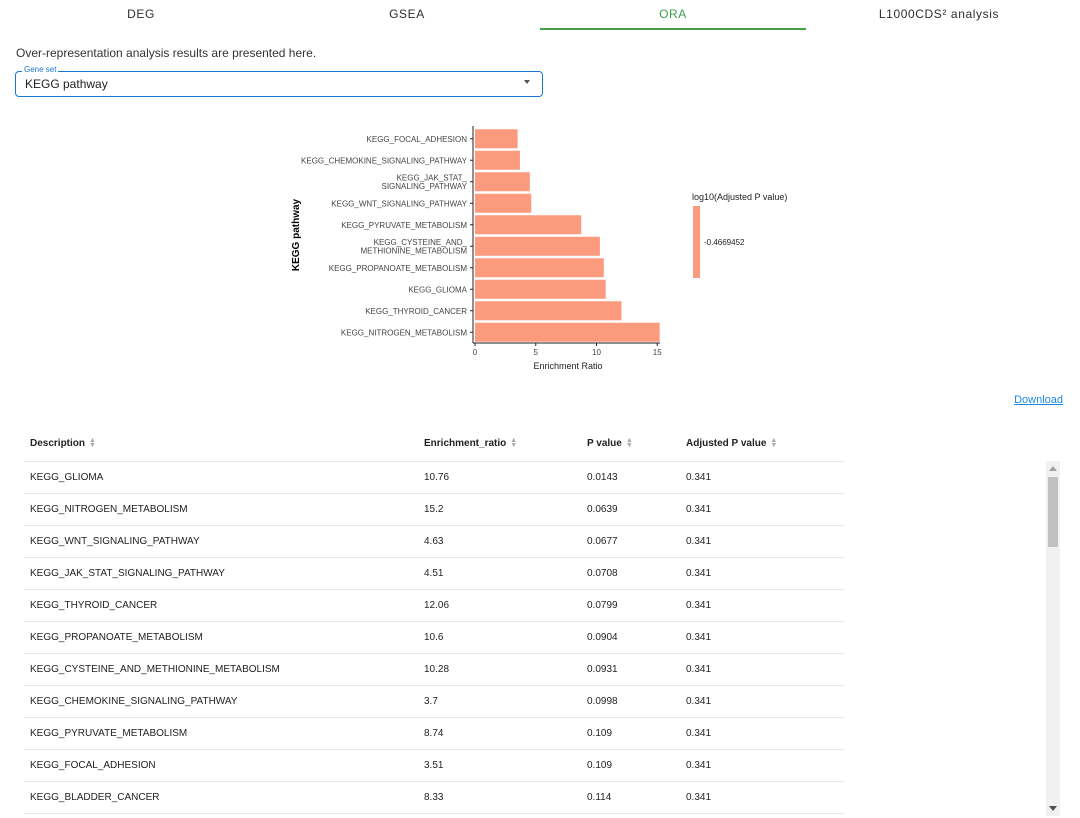 This screenshot has width=1080, height=818. Describe the element at coordinates (404, 225) in the screenshot. I see `category-label: KEGG_PYRUVATE_METABOLISM` at that location.